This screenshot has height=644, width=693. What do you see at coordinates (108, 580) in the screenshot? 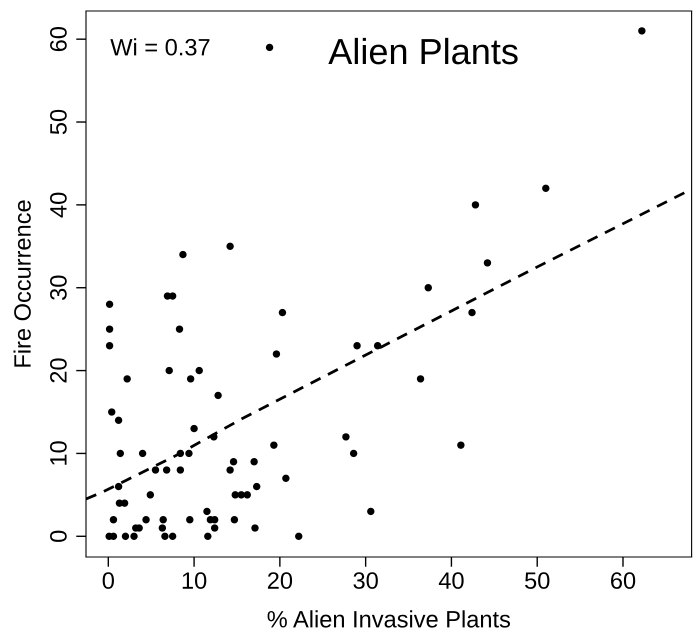
I see `x-tick-label: 0` at bounding box center [108, 580].